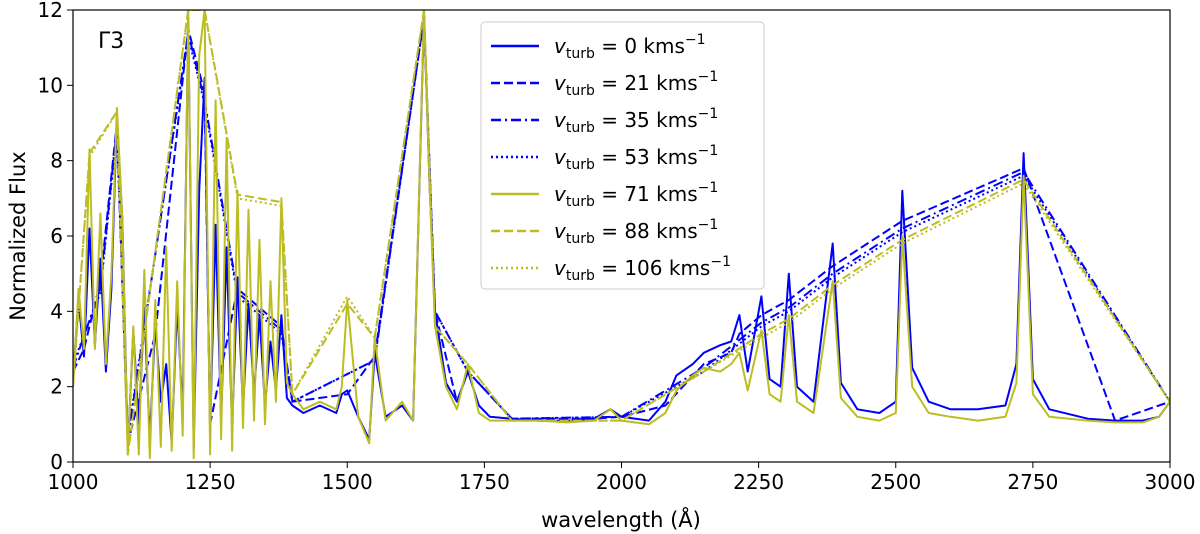  I want to click on y-tick-label: 4, so click(56, 311).